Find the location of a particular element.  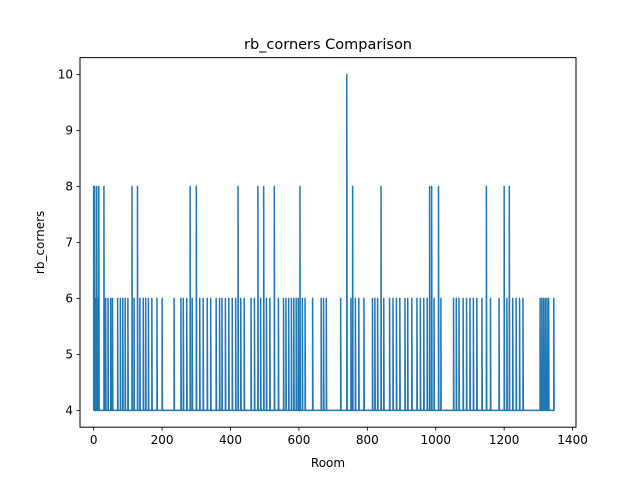

y-tick-label: 6 is located at coordinates (69, 299).